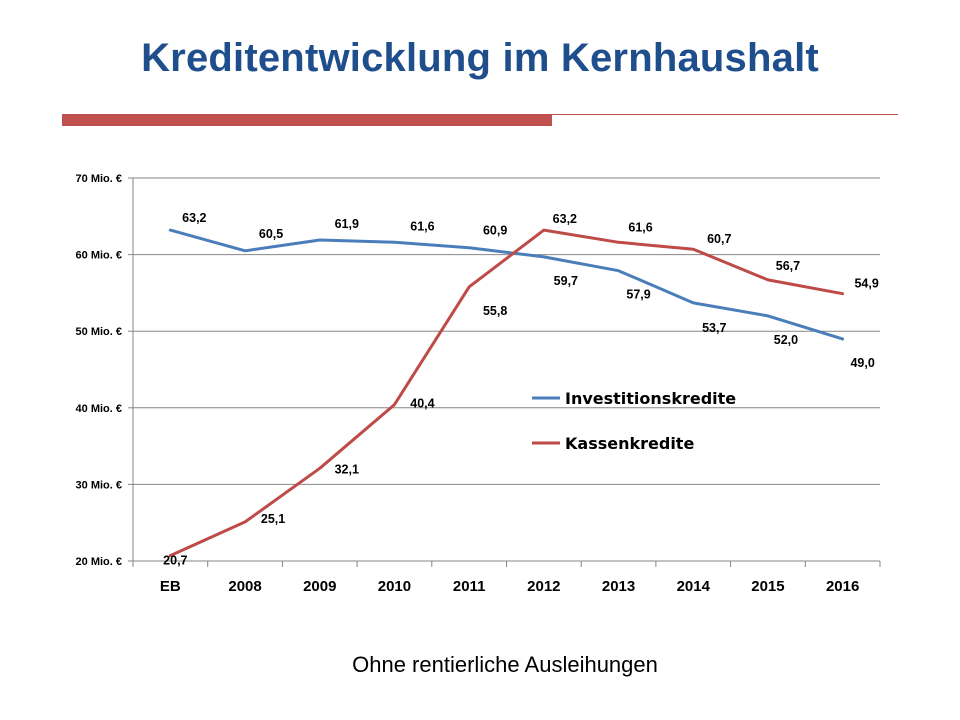 The width and height of the screenshot is (960, 720). Describe the element at coordinates (506, 284) in the screenshot. I see `series-line-investitionskredite` at that location.